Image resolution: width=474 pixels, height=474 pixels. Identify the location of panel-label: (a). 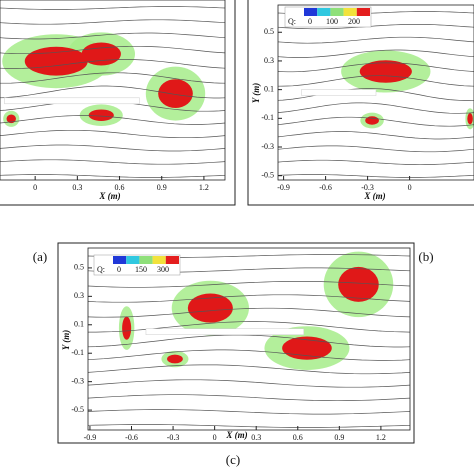
(40, 256).